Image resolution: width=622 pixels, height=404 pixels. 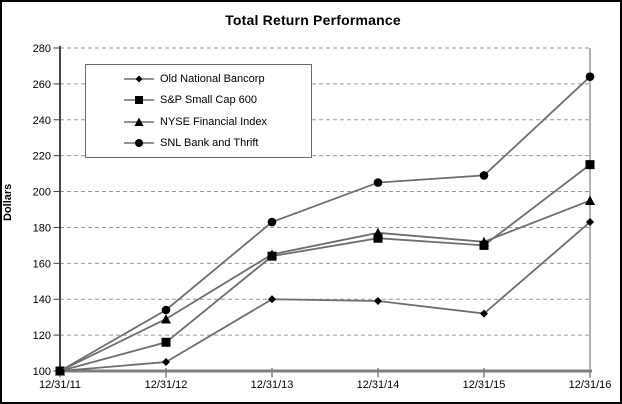 What do you see at coordinates (42, 193) in the screenshot?
I see `y-tick-label: 200` at bounding box center [42, 193].